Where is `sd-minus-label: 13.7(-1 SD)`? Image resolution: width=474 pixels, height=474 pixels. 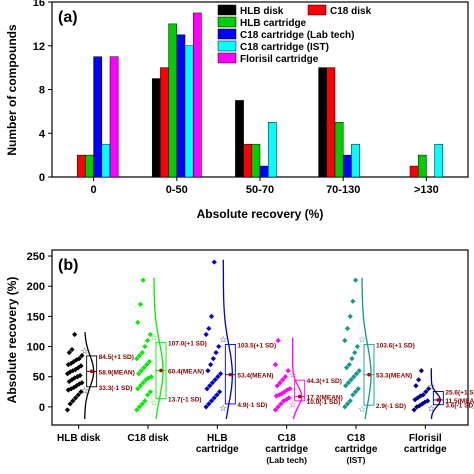 sd-minus-label: 13.7(-1 SD) is located at coordinates (185, 400).